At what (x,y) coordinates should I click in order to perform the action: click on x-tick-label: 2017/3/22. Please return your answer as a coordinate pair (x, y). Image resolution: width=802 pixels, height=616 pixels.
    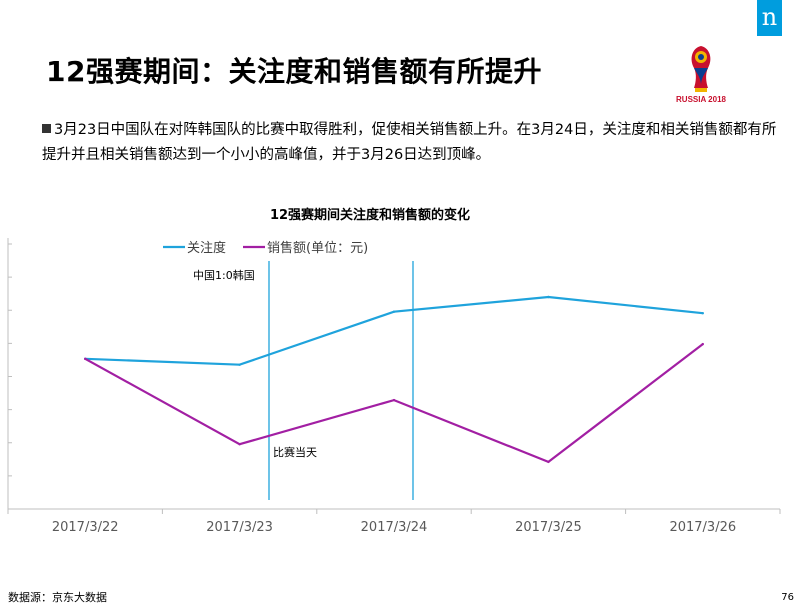
    Looking at the image, I should click on (85, 527).